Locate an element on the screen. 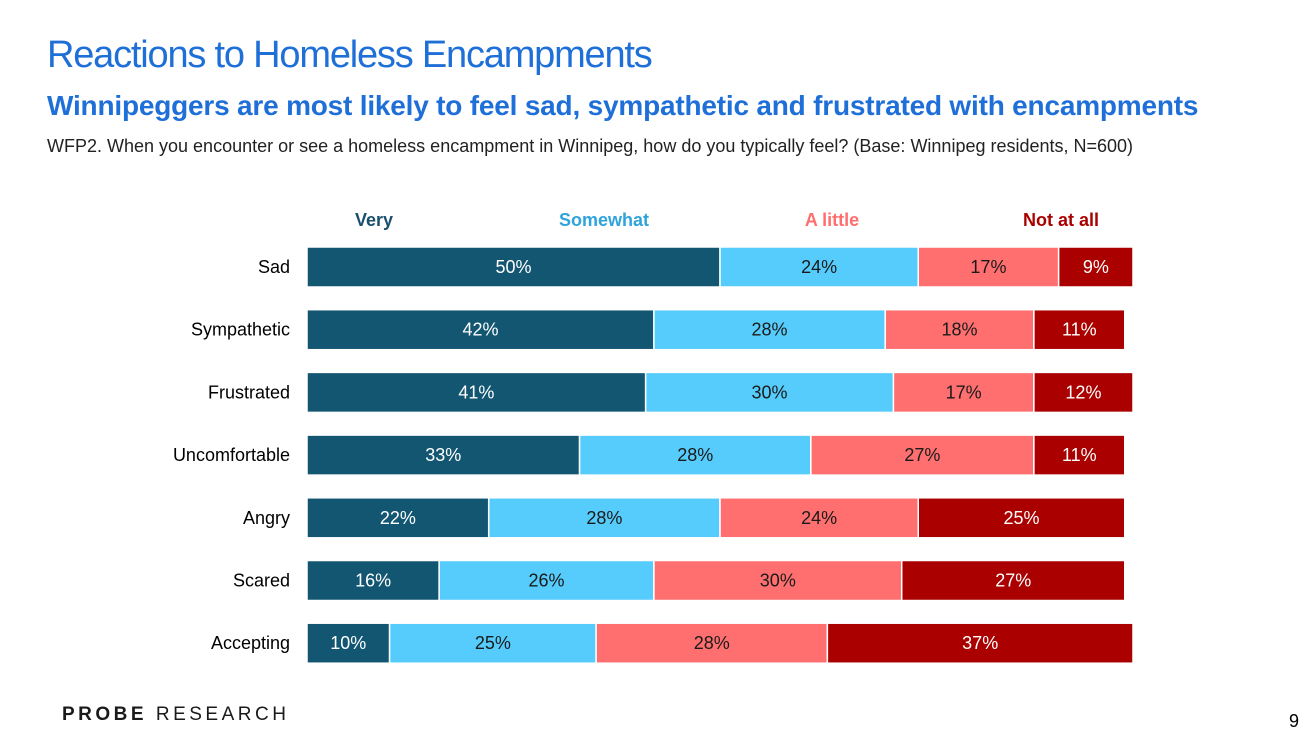 The height and width of the screenshot is (733, 1315). data-label-accepting-a-little: 28% is located at coordinates (712, 643).